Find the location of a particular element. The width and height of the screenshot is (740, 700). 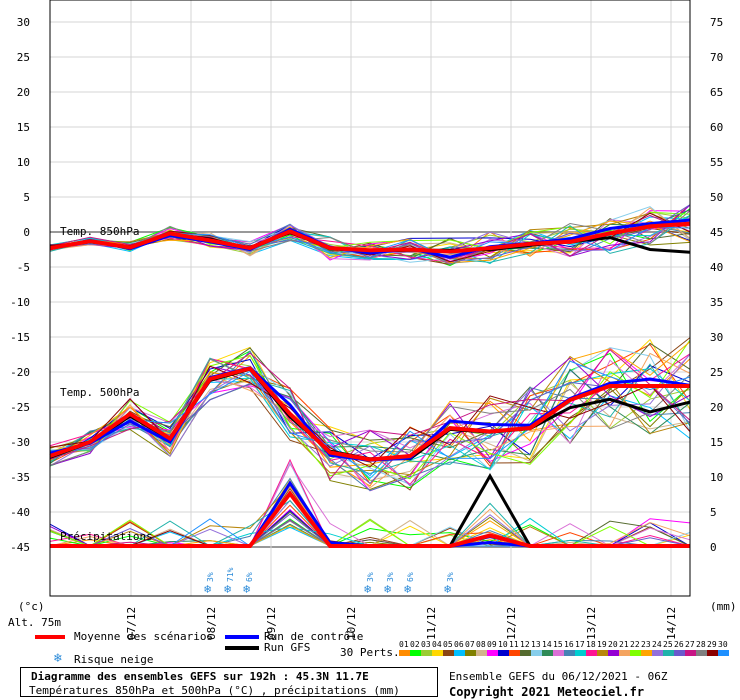

pert-number-label: 15 is located at coordinates (558, 644).